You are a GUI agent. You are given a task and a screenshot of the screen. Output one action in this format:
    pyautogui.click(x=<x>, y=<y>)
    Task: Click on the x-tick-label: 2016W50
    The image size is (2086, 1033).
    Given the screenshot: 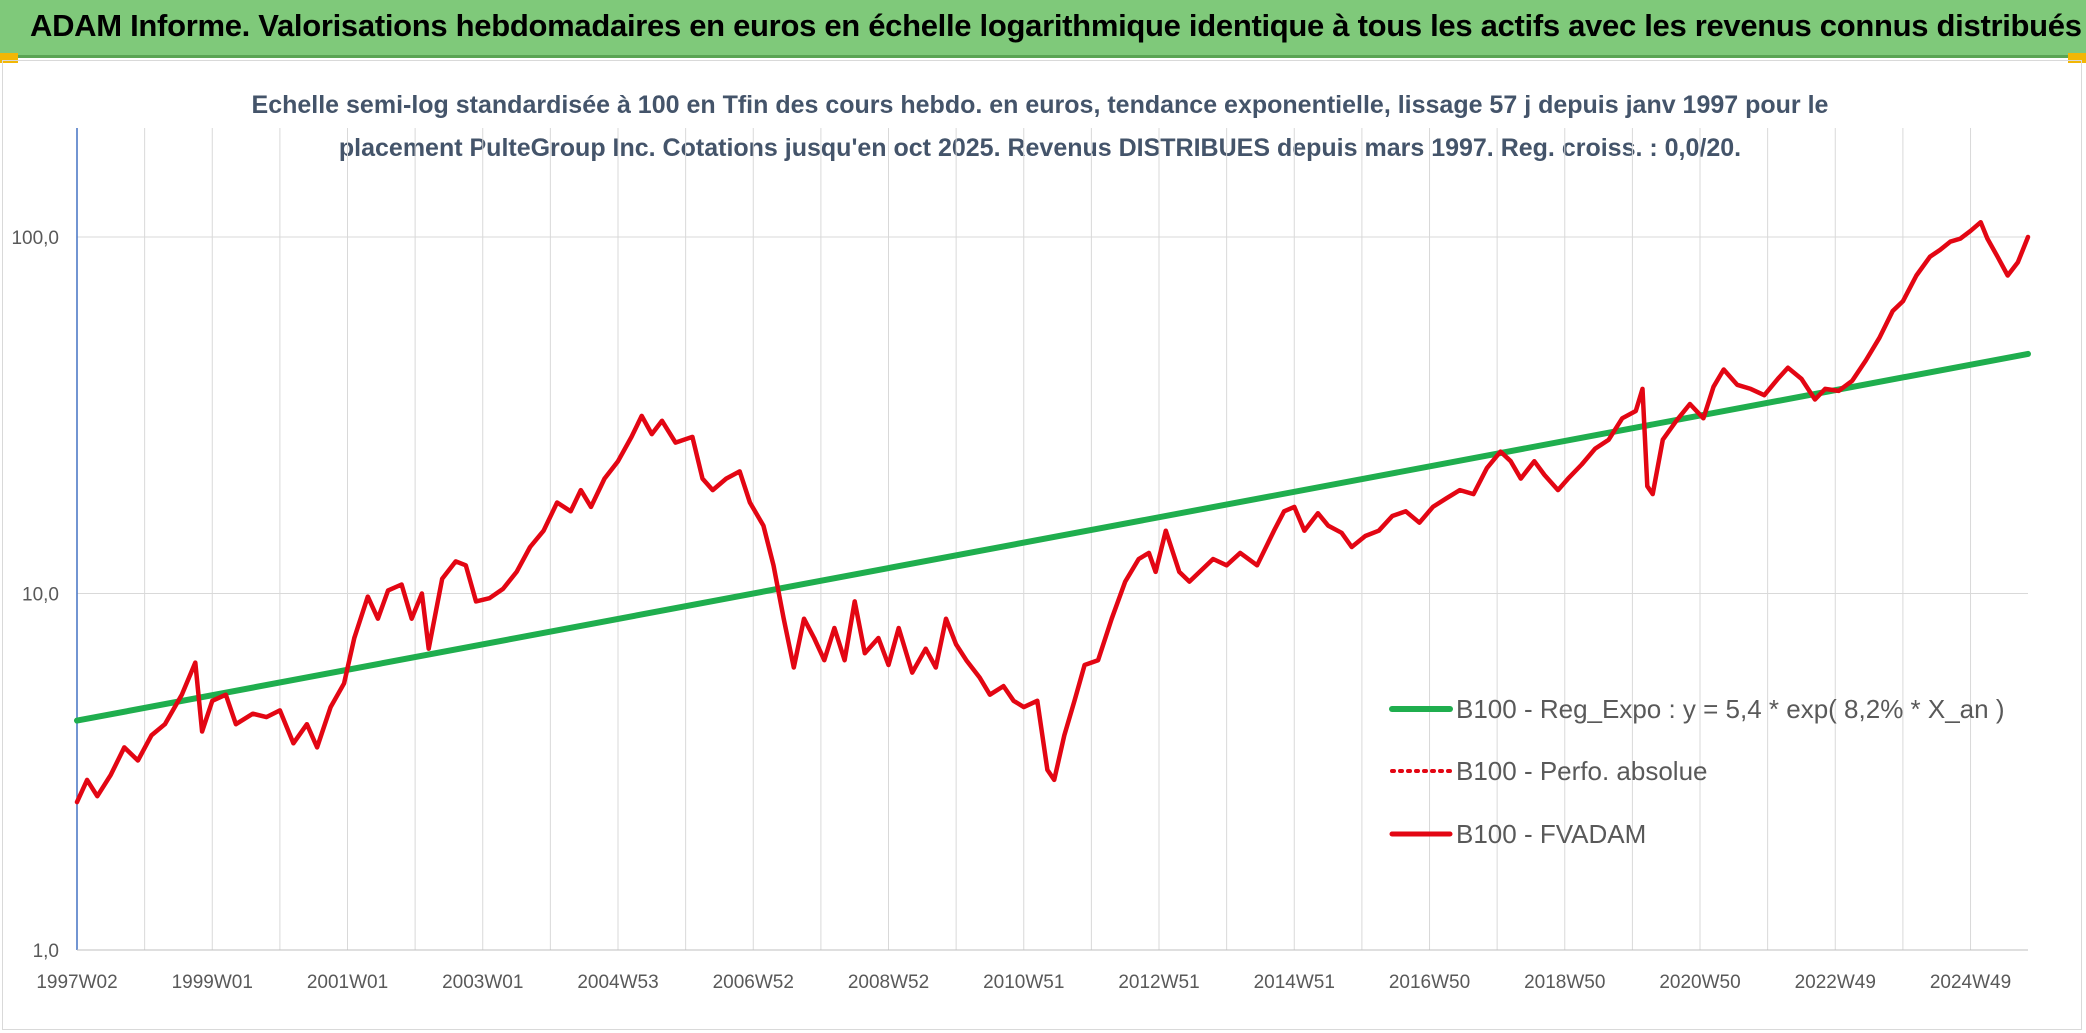 What is the action you would take?
    pyautogui.click(x=1429, y=982)
    